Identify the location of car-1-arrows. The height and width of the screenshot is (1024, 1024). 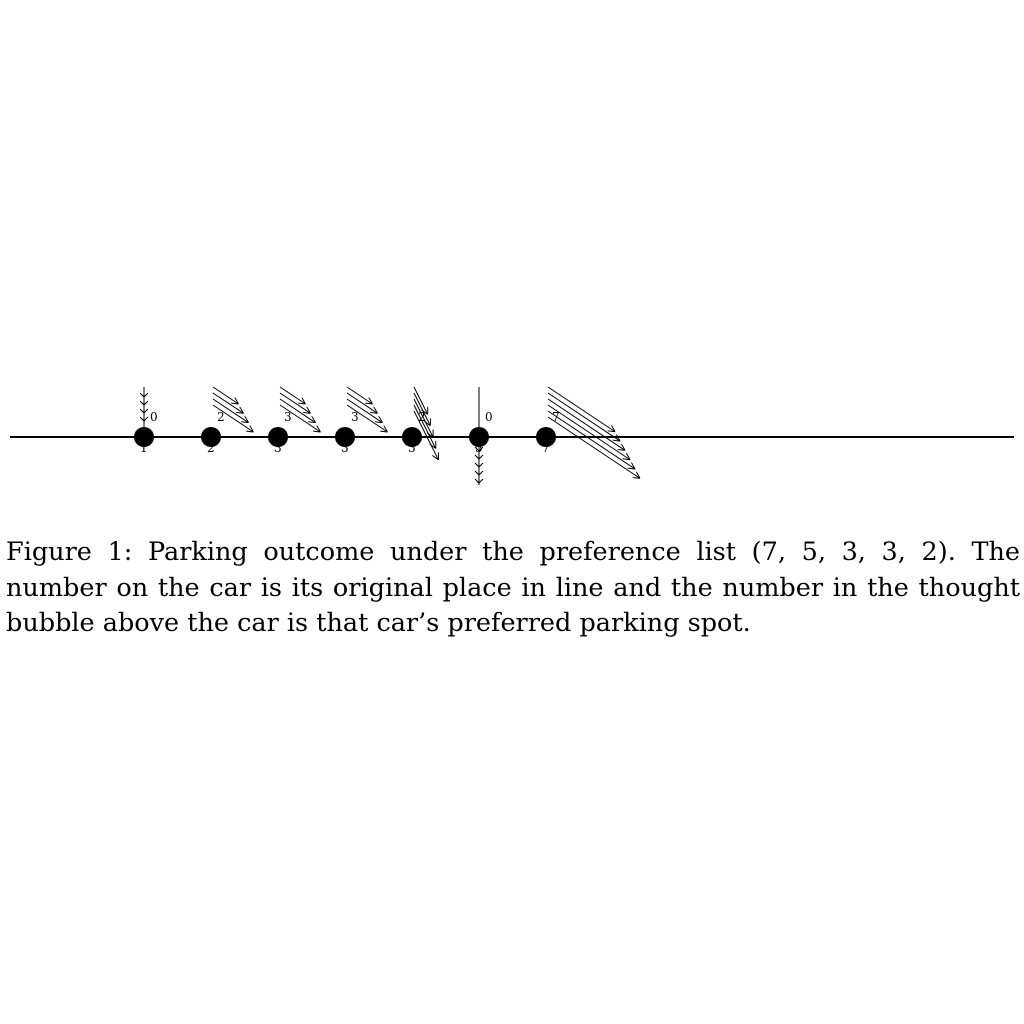
(144, 407).